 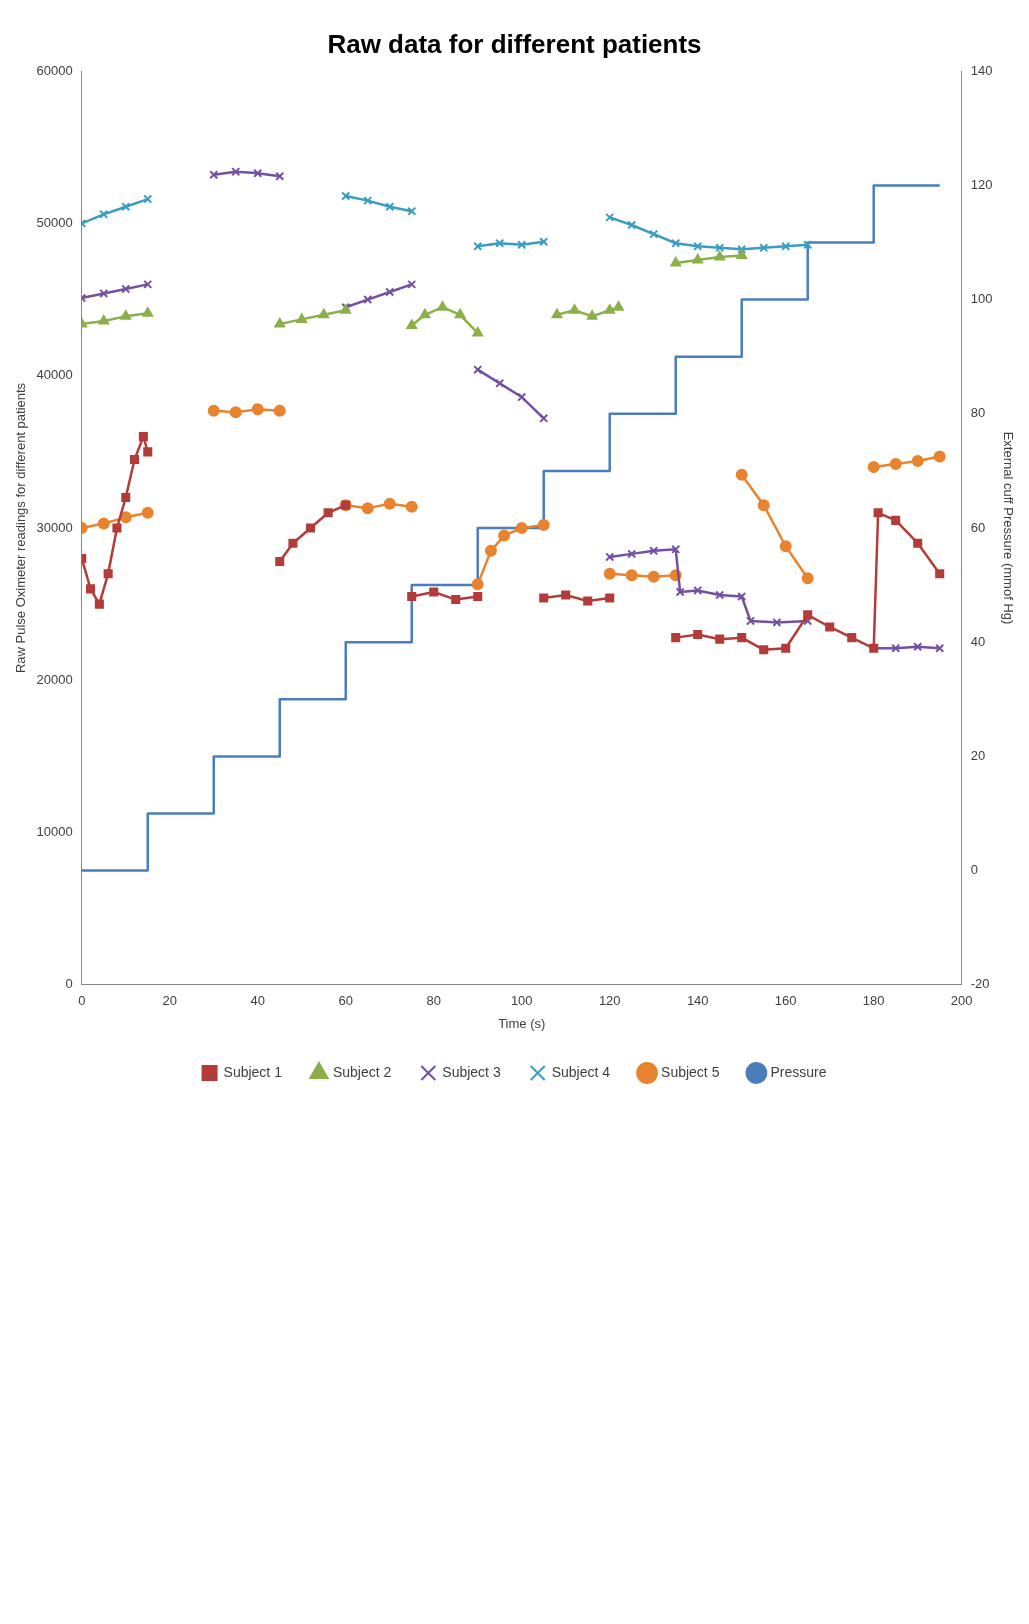 What do you see at coordinates (522, 1023) in the screenshot?
I see `x-axis-title: Time (s)` at bounding box center [522, 1023].